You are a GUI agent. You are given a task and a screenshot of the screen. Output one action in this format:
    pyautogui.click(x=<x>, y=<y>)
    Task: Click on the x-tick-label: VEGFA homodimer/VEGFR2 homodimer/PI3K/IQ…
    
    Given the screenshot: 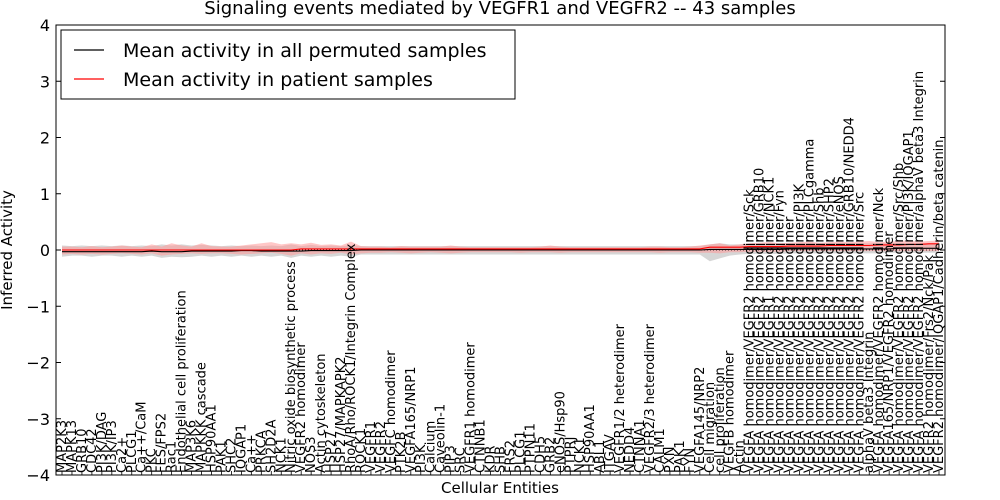 What is the action you would take?
    pyautogui.click(x=909, y=301)
    